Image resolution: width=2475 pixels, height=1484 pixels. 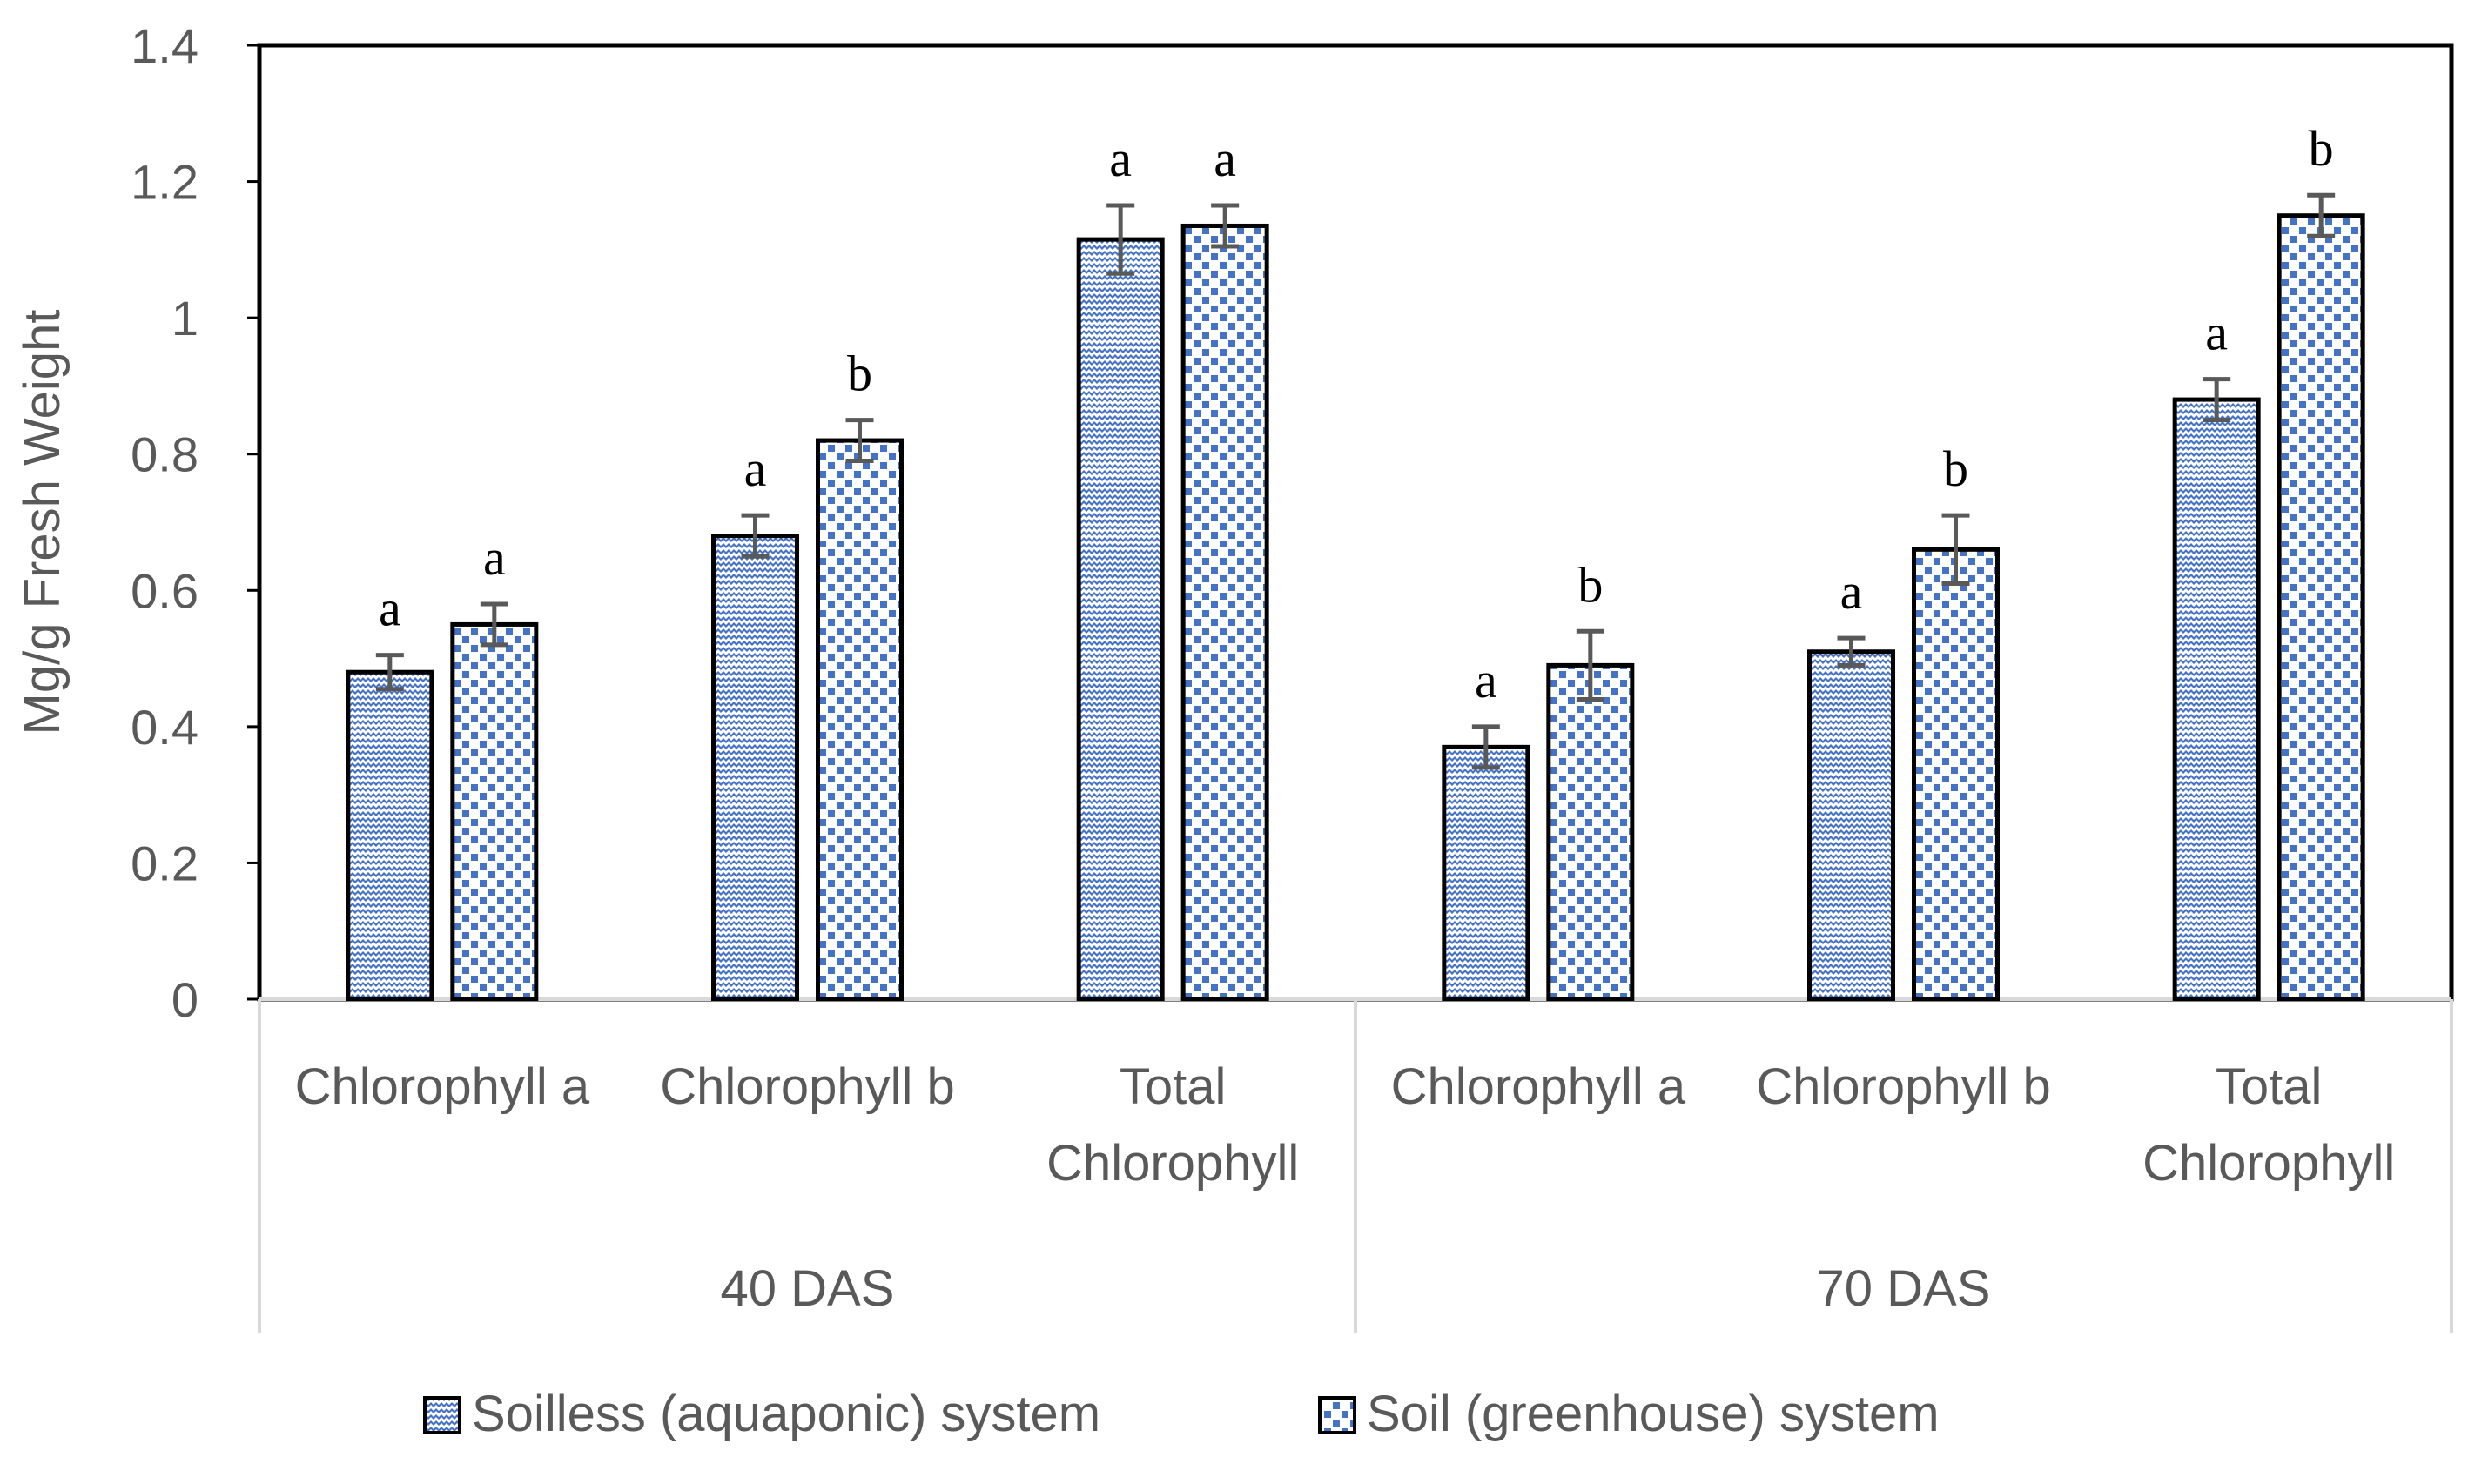 What do you see at coordinates (185, 318) in the screenshot?
I see `y-tick-label: 1` at bounding box center [185, 318].